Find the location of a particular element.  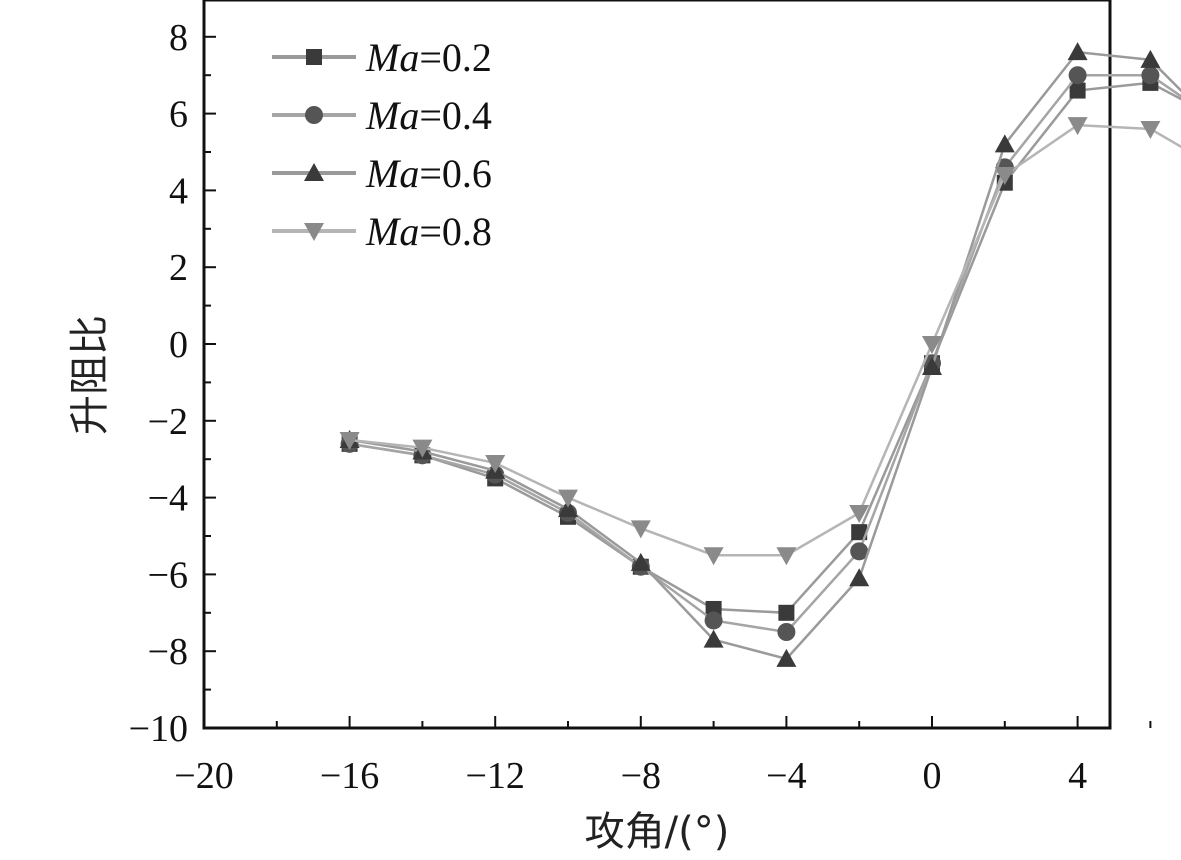

y-tick-label: 4 is located at coordinates (178, 191).